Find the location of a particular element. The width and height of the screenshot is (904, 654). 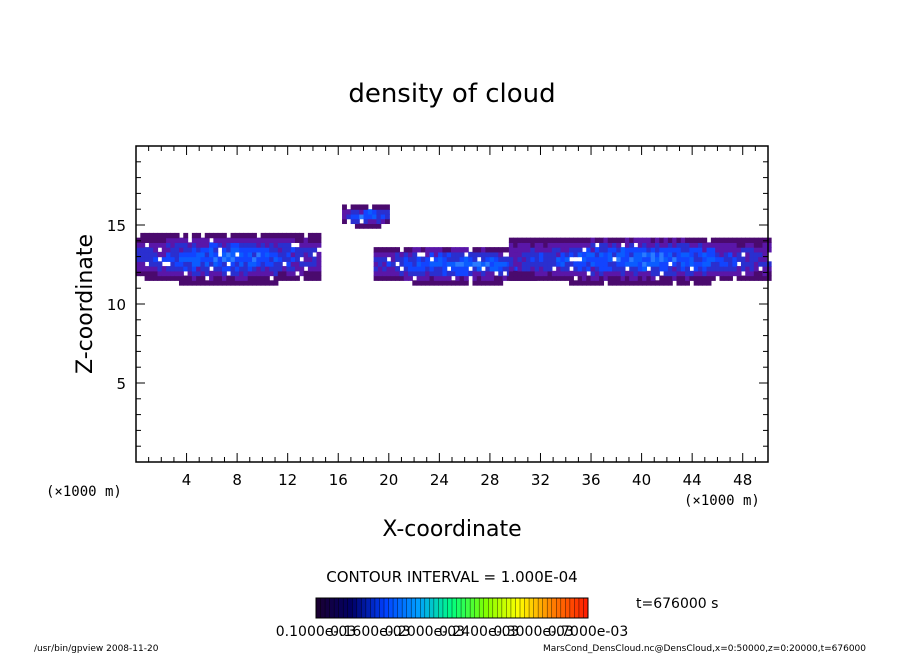

colorbar-label: 0.1600e-03 is located at coordinates (370, 632).